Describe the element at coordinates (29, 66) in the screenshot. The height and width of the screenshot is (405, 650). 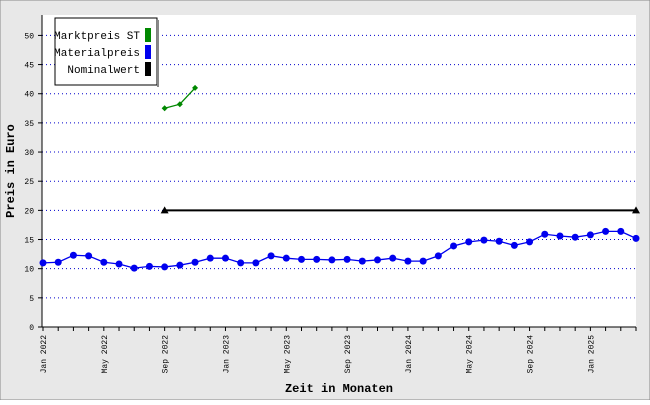
I see `y-tick-label: 45` at that location.